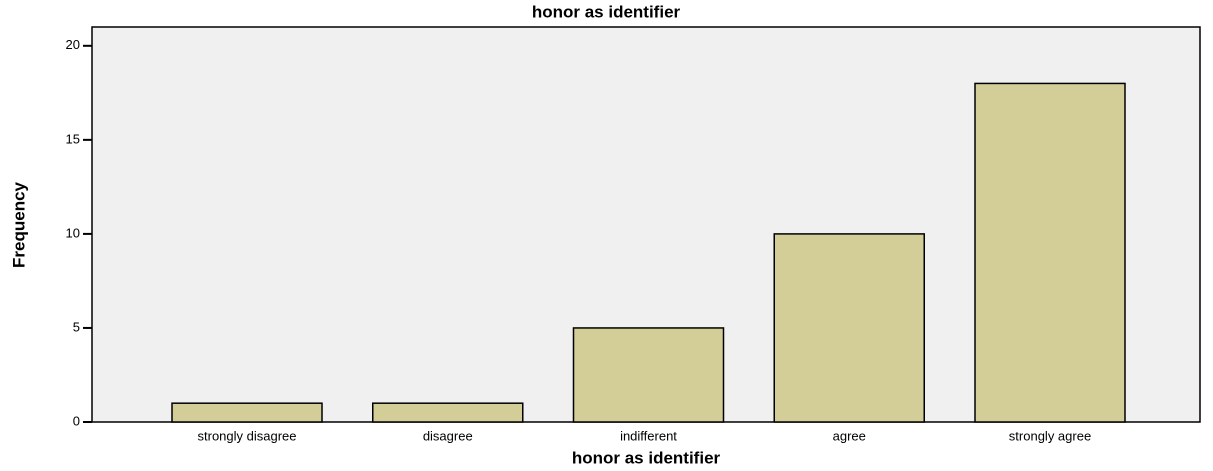  What do you see at coordinates (606, 11) in the screenshot?
I see `chart-title: honor as identifier` at bounding box center [606, 11].